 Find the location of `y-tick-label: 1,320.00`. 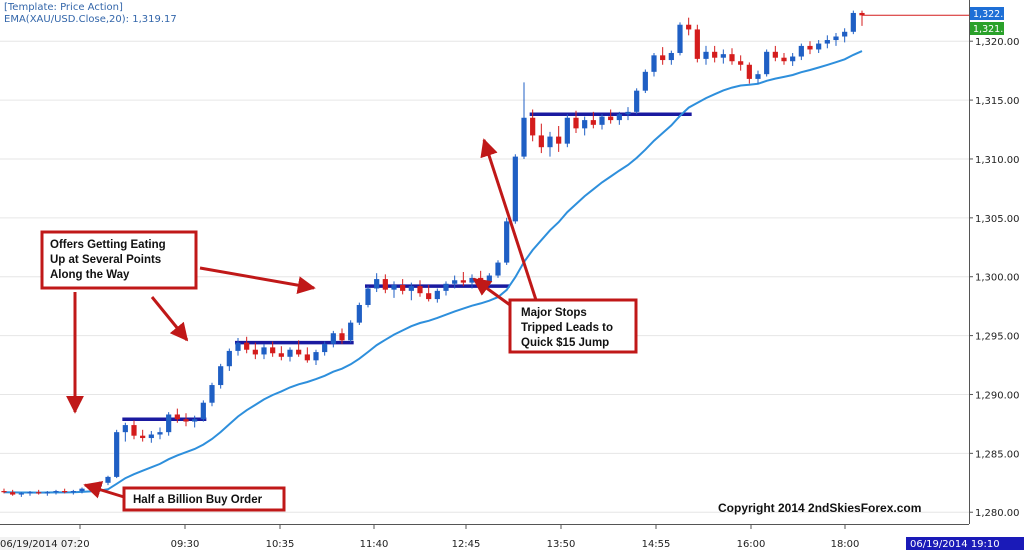

y-tick-label: 1,320.00 is located at coordinates (997, 42).